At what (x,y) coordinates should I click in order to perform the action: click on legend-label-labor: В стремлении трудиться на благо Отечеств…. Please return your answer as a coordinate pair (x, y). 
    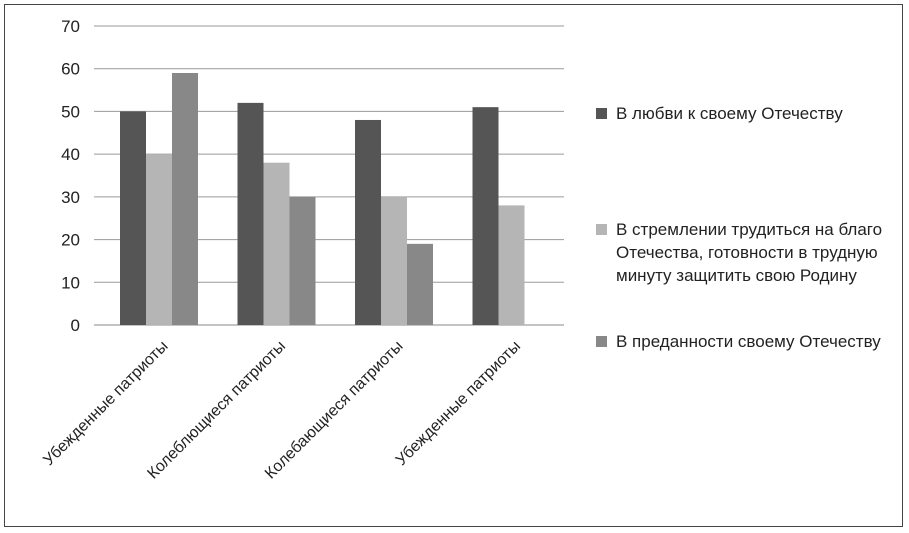
    Looking at the image, I should click on (749, 252).